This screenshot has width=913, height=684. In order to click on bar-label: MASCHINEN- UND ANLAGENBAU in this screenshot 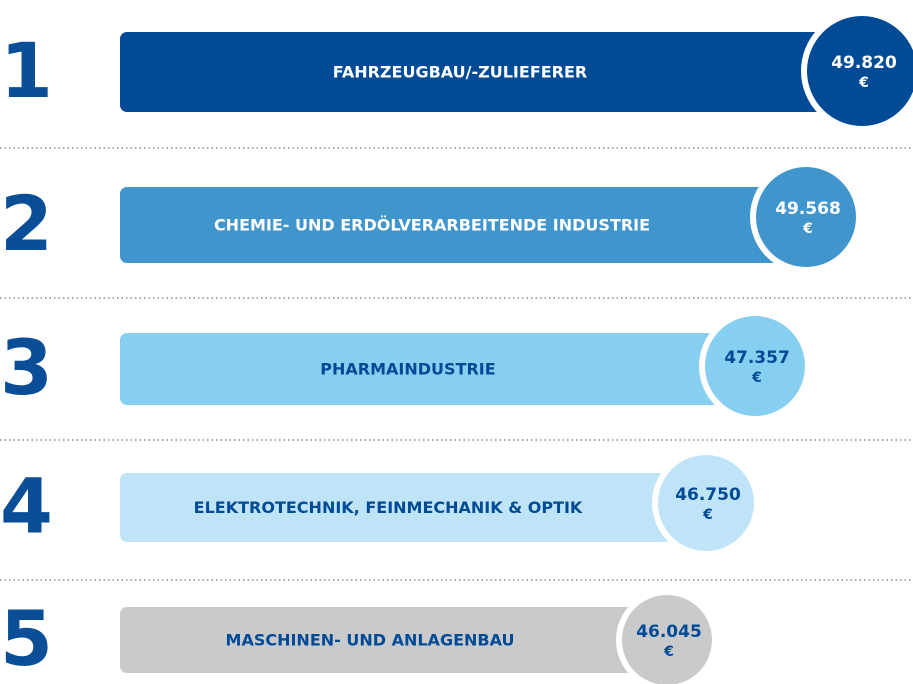, I will do `click(370, 640)`.